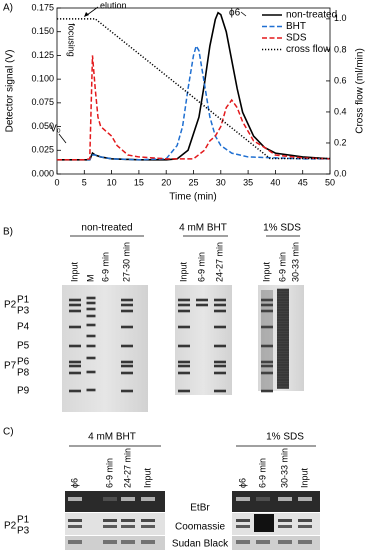 This screenshot has width=368, height=555. Describe the element at coordinates (62, 138) in the screenshot. I see `annotation-arrow` at that location.